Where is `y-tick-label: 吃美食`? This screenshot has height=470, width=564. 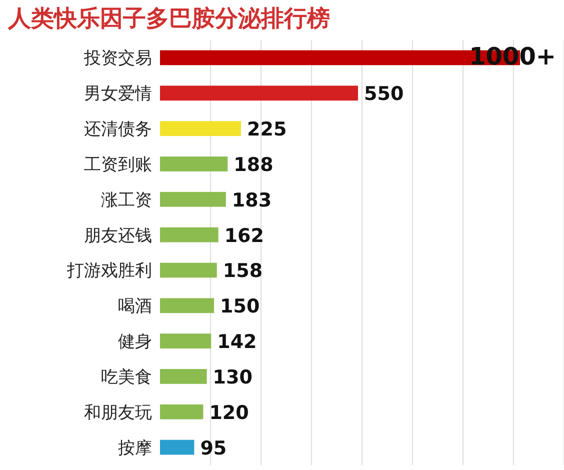
y-tick-label: 吃美食 is located at coordinates (126, 377).